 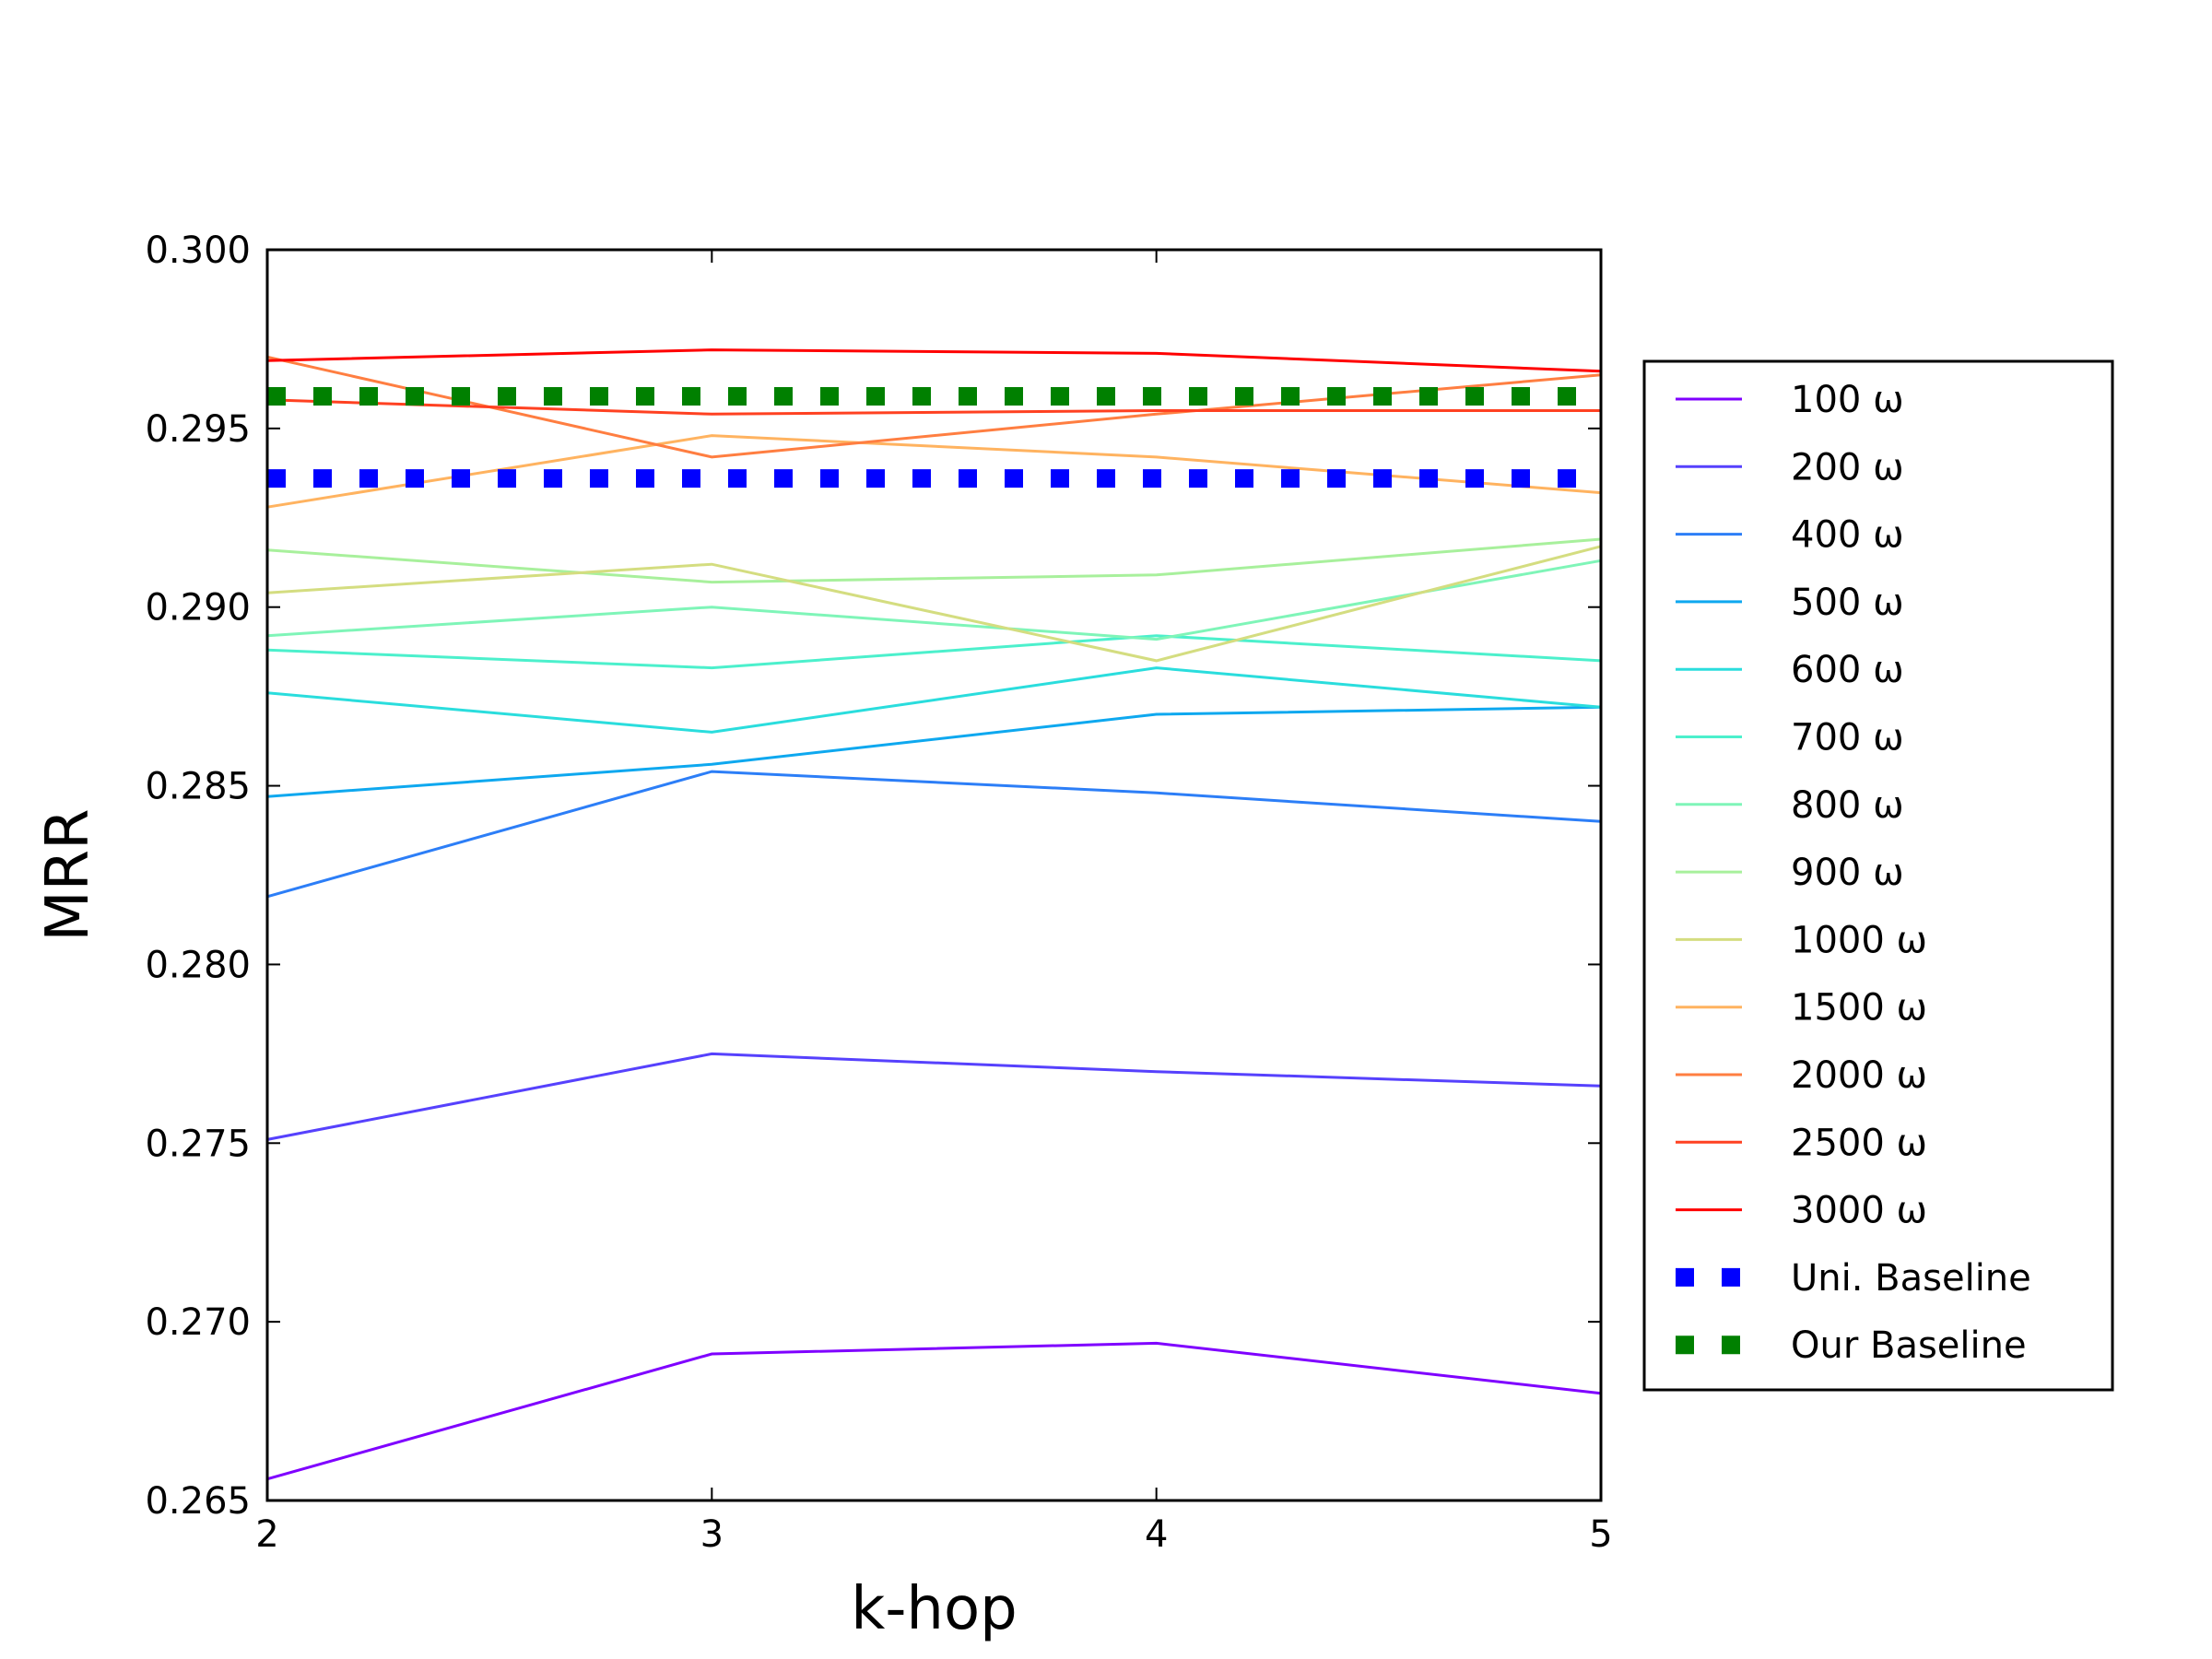 What do you see at coordinates (1859, 1075) in the screenshot?
I see `legend-label: 2000 ω` at bounding box center [1859, 1075].